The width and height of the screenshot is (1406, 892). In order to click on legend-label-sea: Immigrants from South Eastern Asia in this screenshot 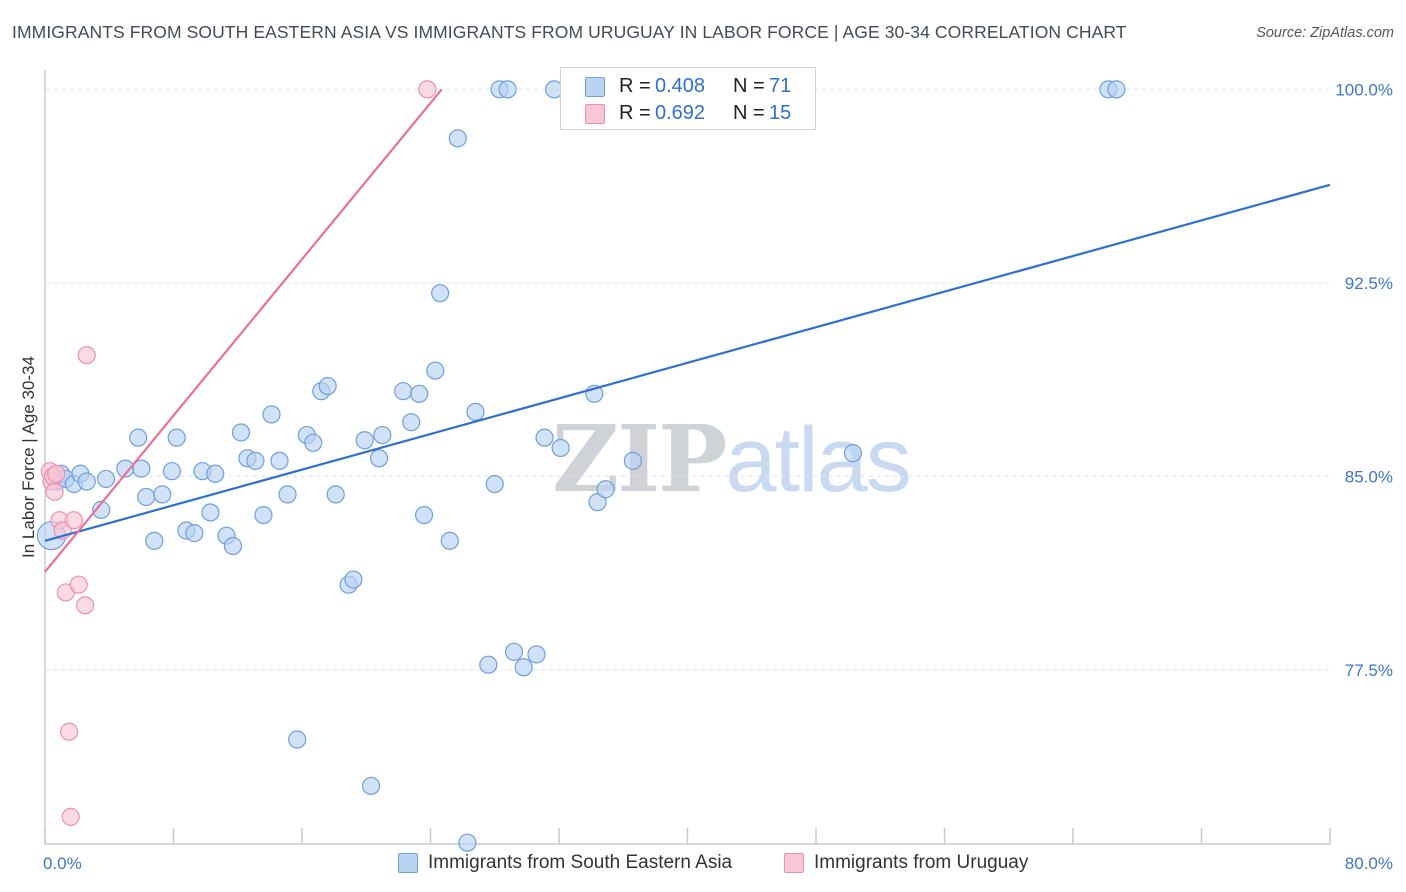, I will do `click(580, 862)`.